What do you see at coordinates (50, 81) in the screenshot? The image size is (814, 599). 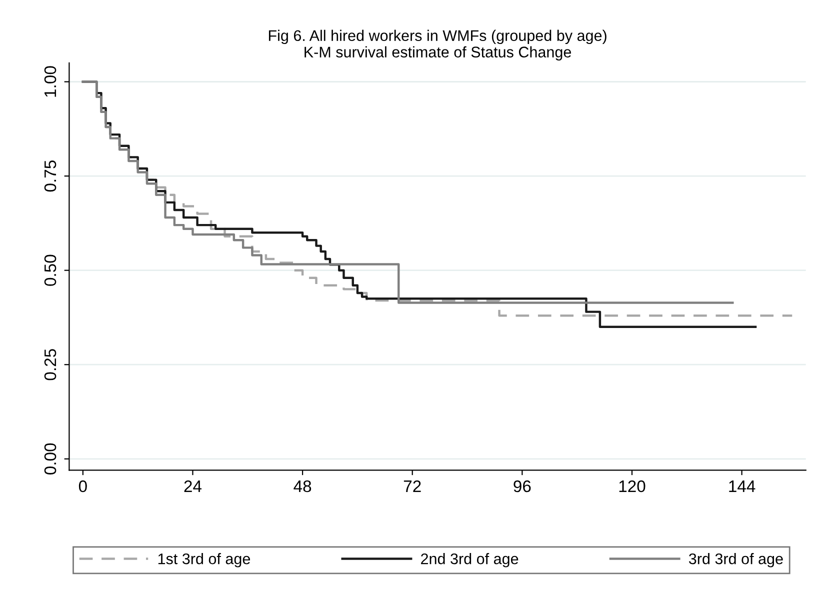 I see `y-tick-label: 1.00` at bounding box center [50, 81].